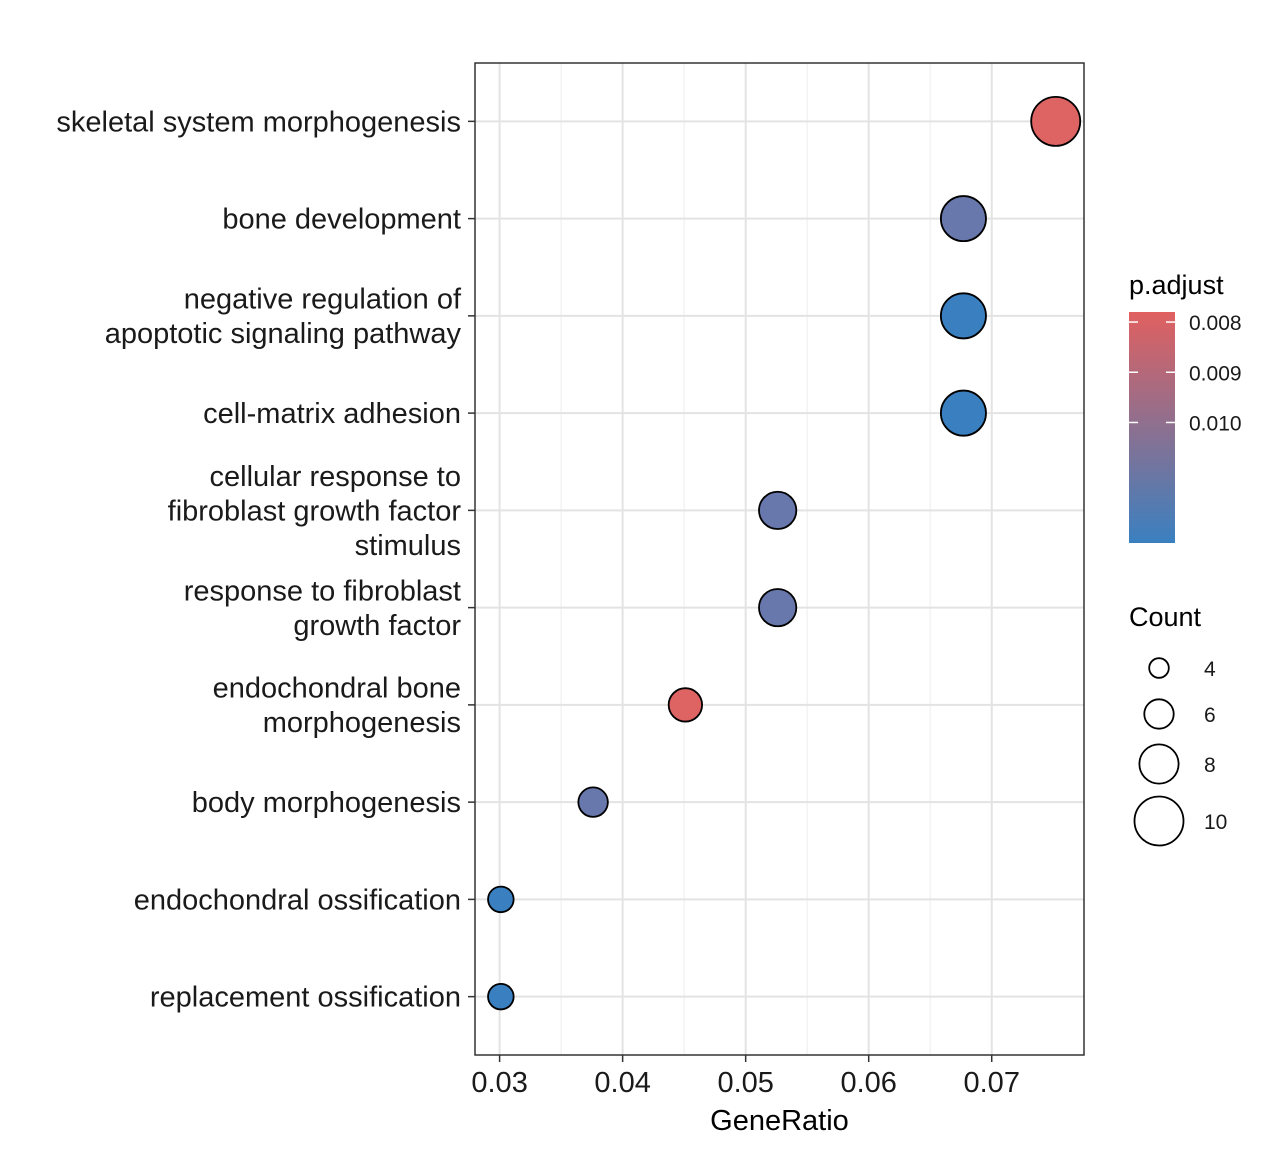 This screenshot has height=1152, width=1278. I want to click on y-tick-label: response to fibroblast growth factor, so click(323, 608).